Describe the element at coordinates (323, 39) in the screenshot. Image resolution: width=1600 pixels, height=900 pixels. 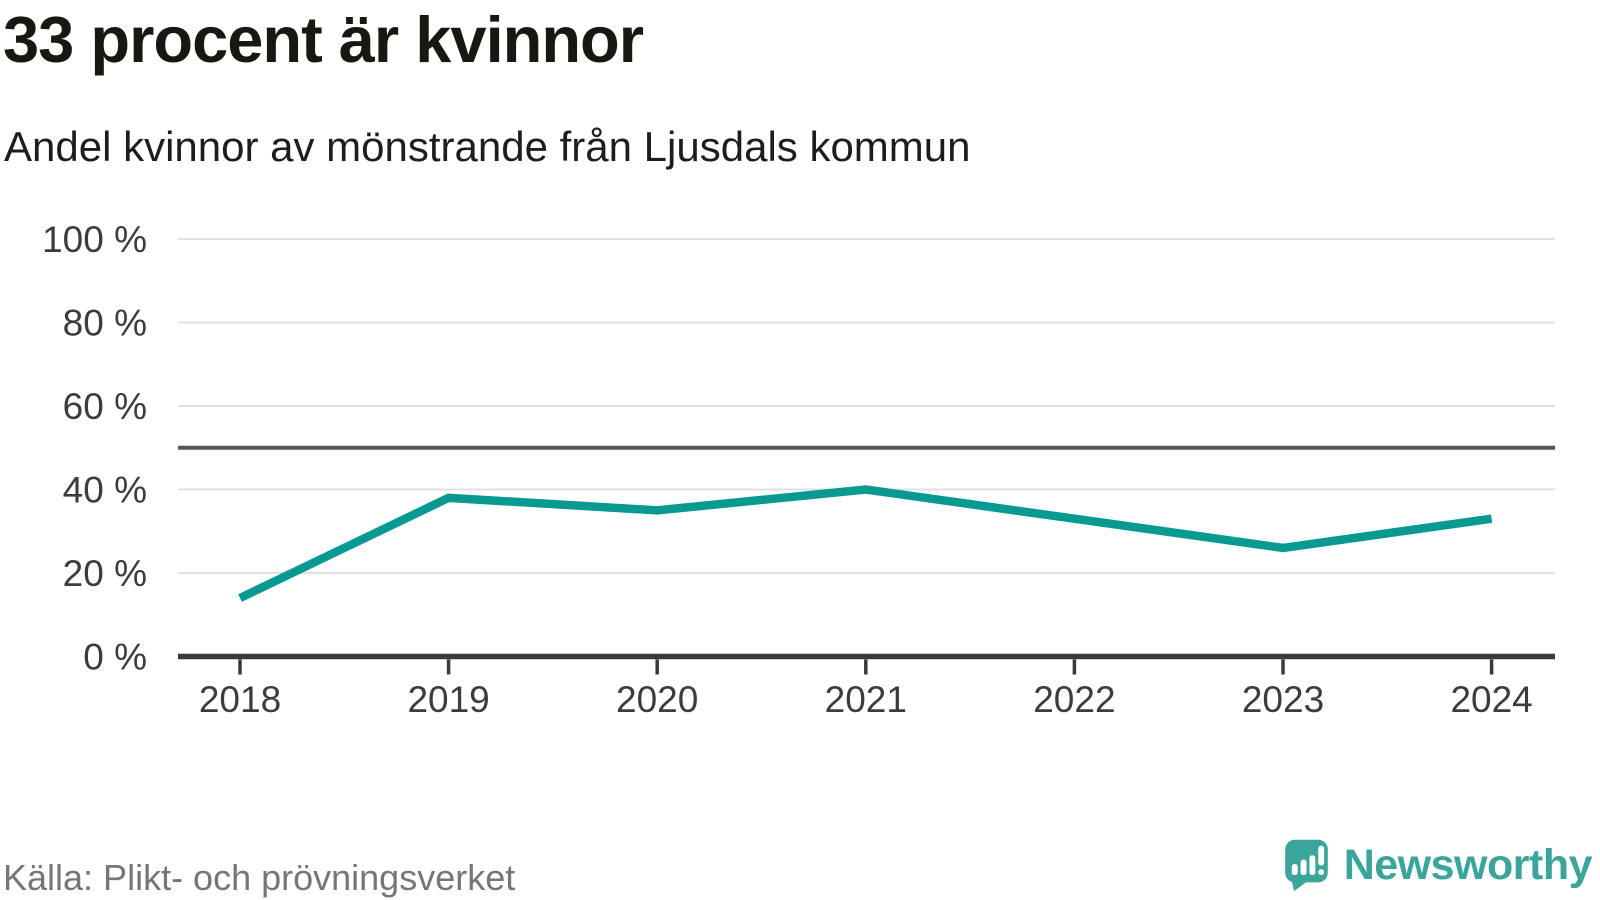
I see `chart-title: 33 procent är kvinnor` at that location.